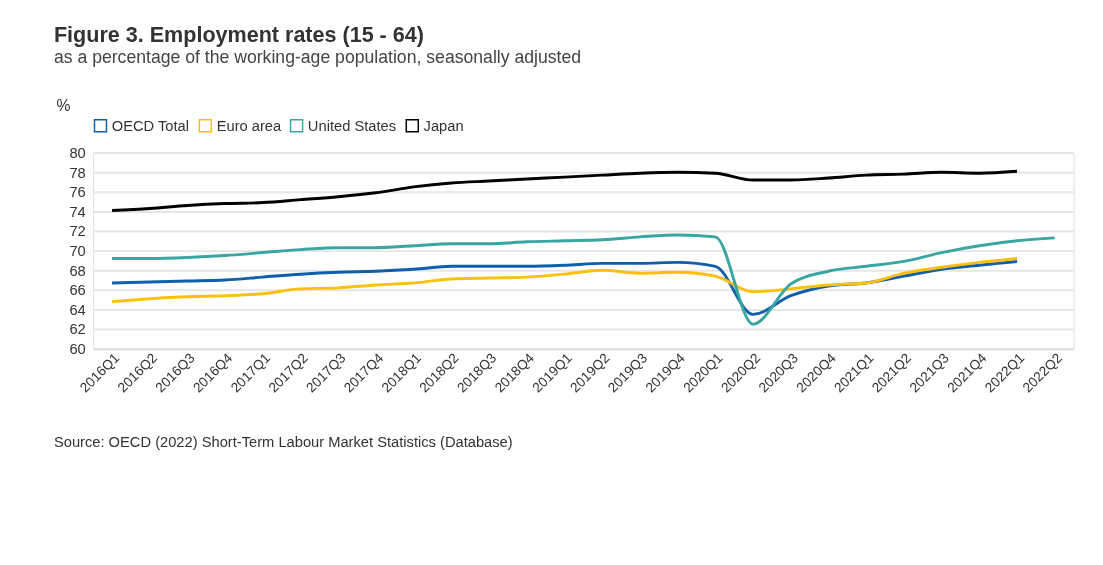 This screenshot has height=565, width=1103. What do you see at coordinates (77, 211) in the screenshot?
I see `y-tick-label: 74` at bounding box center [77, 211].